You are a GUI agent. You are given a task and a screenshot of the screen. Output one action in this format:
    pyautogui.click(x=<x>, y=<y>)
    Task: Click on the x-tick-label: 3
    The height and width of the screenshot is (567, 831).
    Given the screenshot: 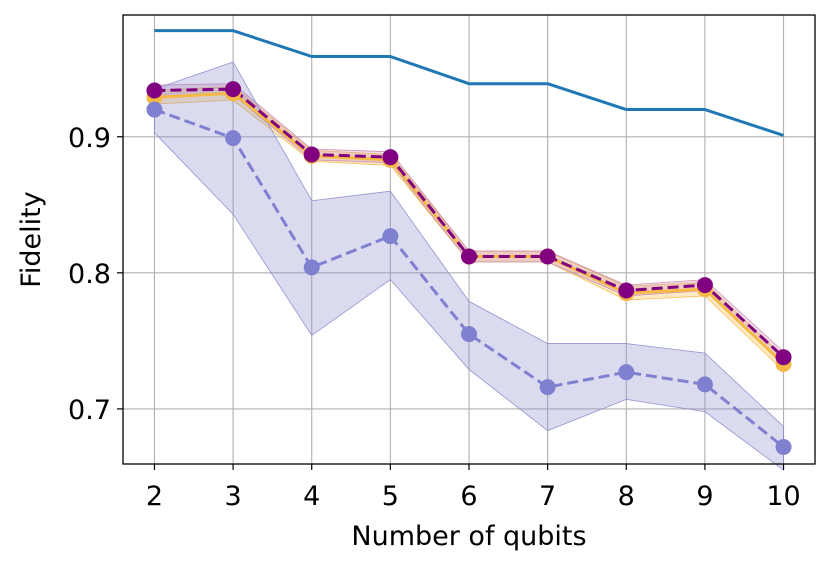 What is the action you would take?
    pyautogui.click(x=232, y=496)
    